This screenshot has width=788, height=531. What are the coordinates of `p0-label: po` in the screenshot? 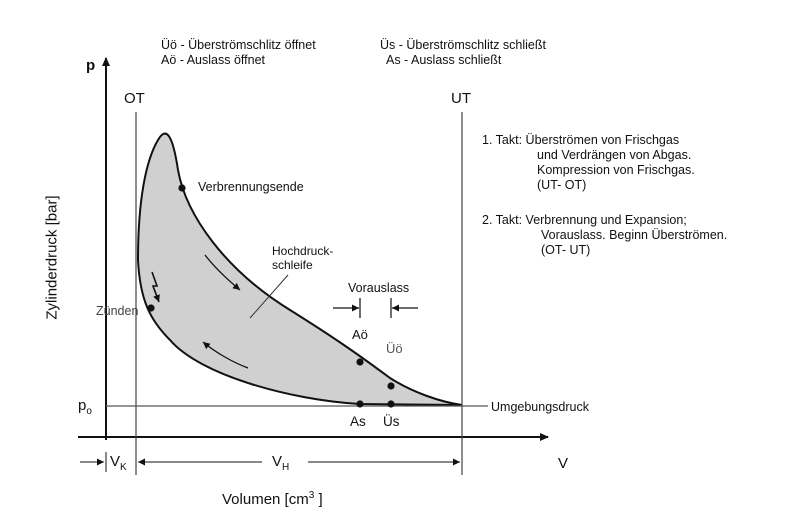 It's located at (85, 407).